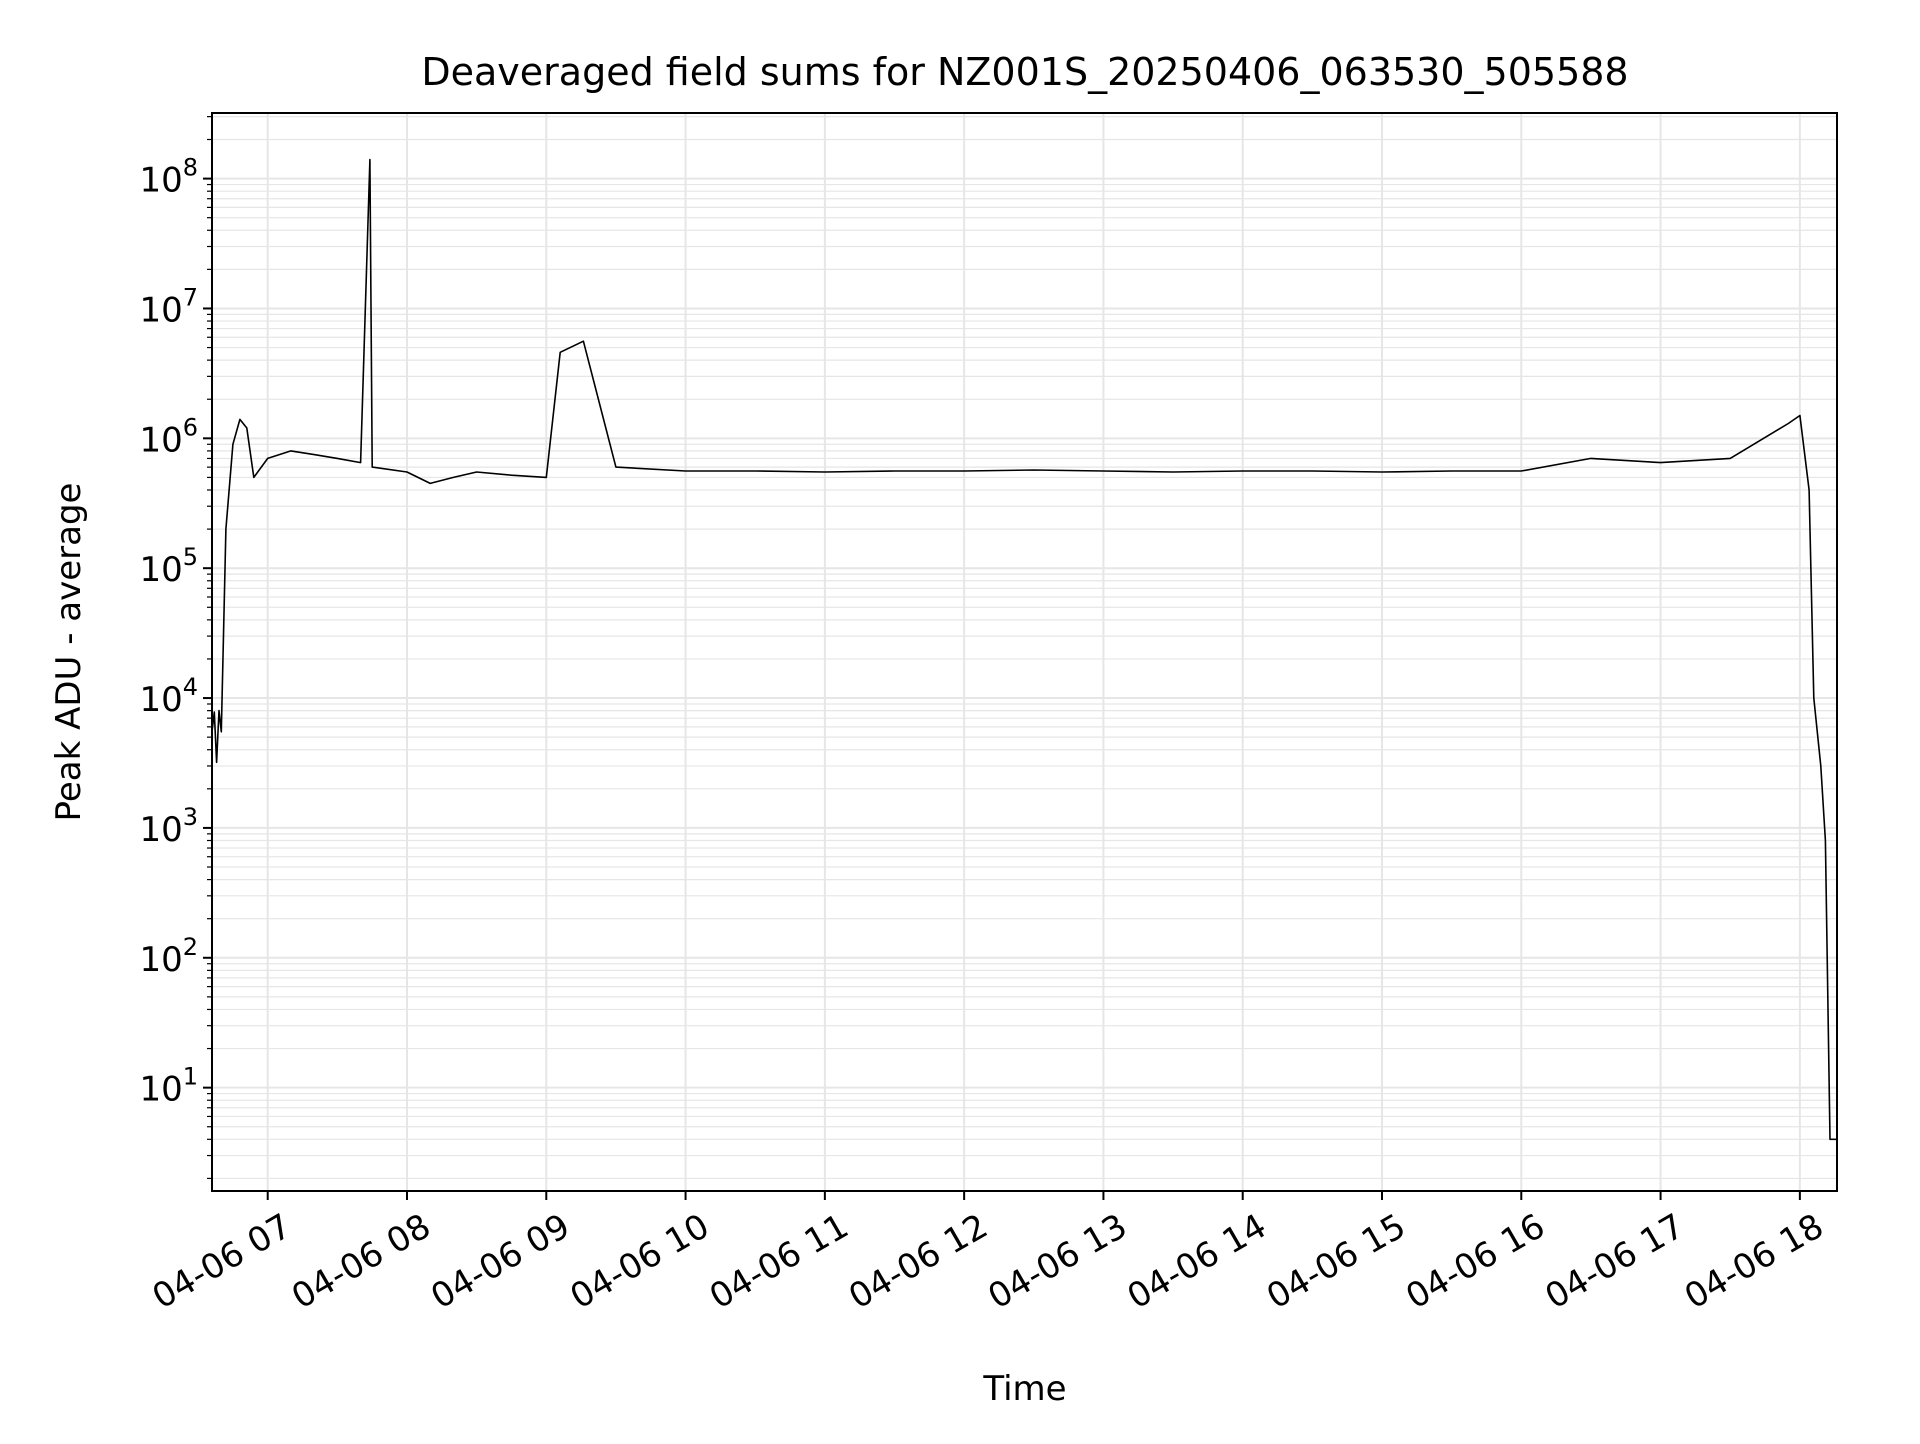  What do you see at coordinates (168, 956) in the screenshot?
I see `y-tick-label: 10²` at bounding box center [168, 956].